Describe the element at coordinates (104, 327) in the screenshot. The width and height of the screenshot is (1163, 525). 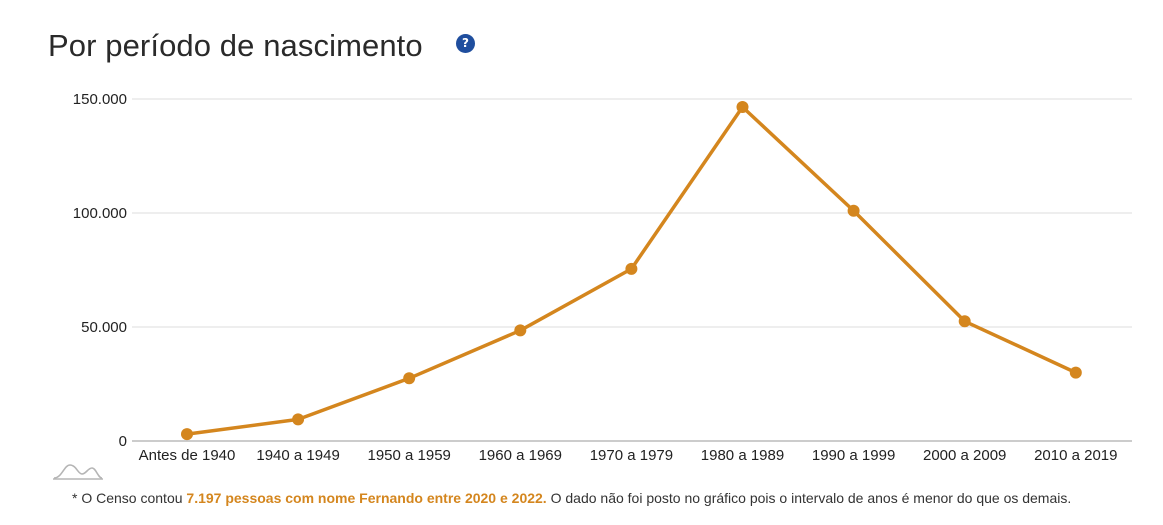
I see `y-tick-label: 50.000` at that location.